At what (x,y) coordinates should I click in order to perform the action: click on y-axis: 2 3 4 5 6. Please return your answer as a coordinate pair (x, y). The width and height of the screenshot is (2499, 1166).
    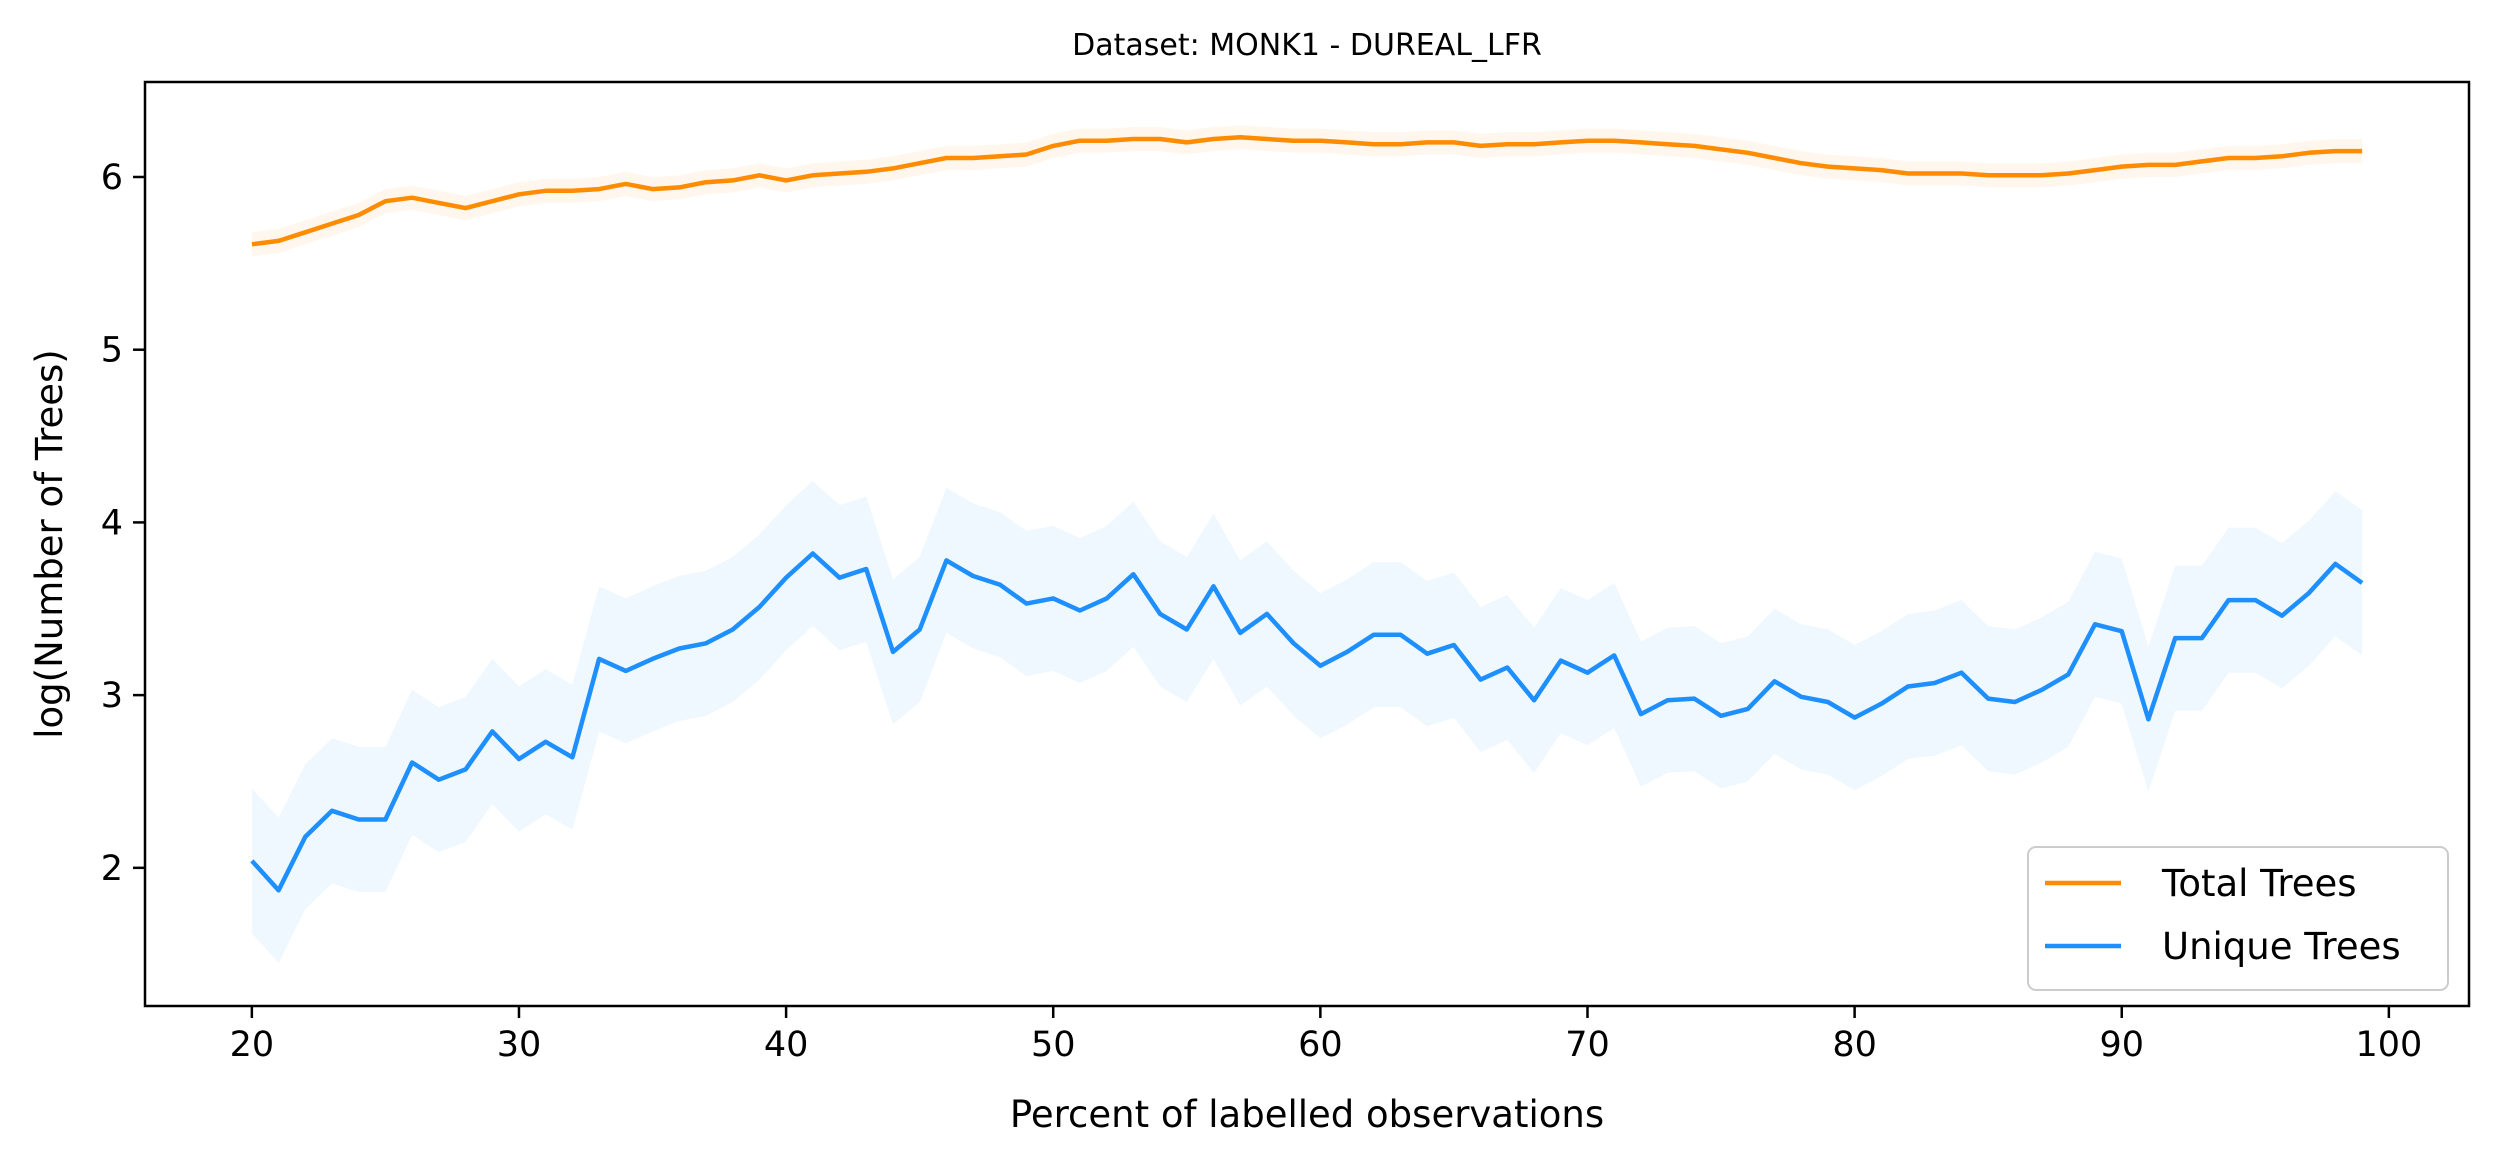
    Looking at the image, I should click on (123, 523).